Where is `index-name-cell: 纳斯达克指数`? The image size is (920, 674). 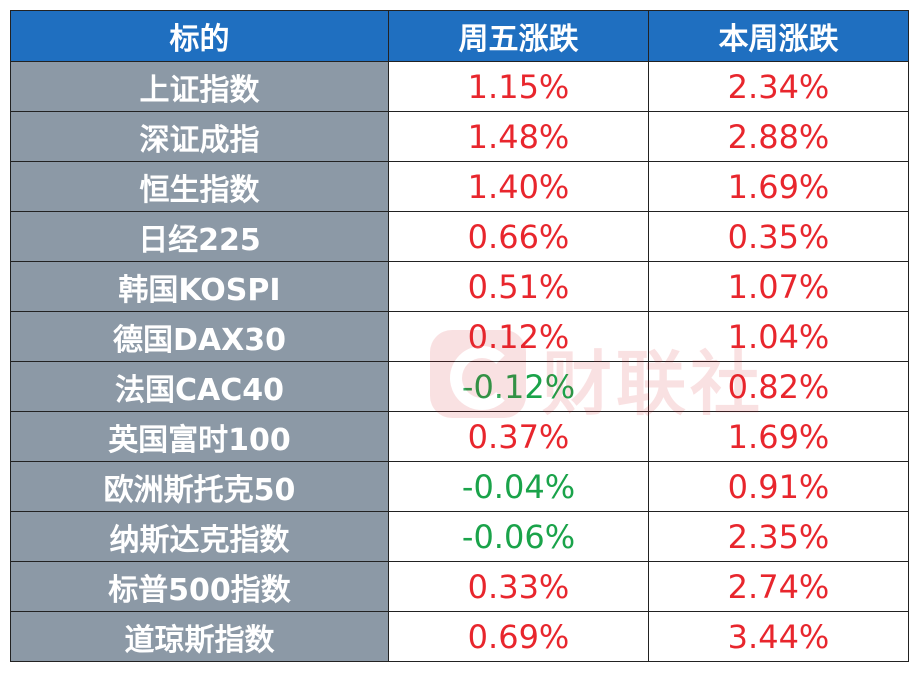
index-name-cell: 纳斯达克指数 is located at coordinates (199, 536).